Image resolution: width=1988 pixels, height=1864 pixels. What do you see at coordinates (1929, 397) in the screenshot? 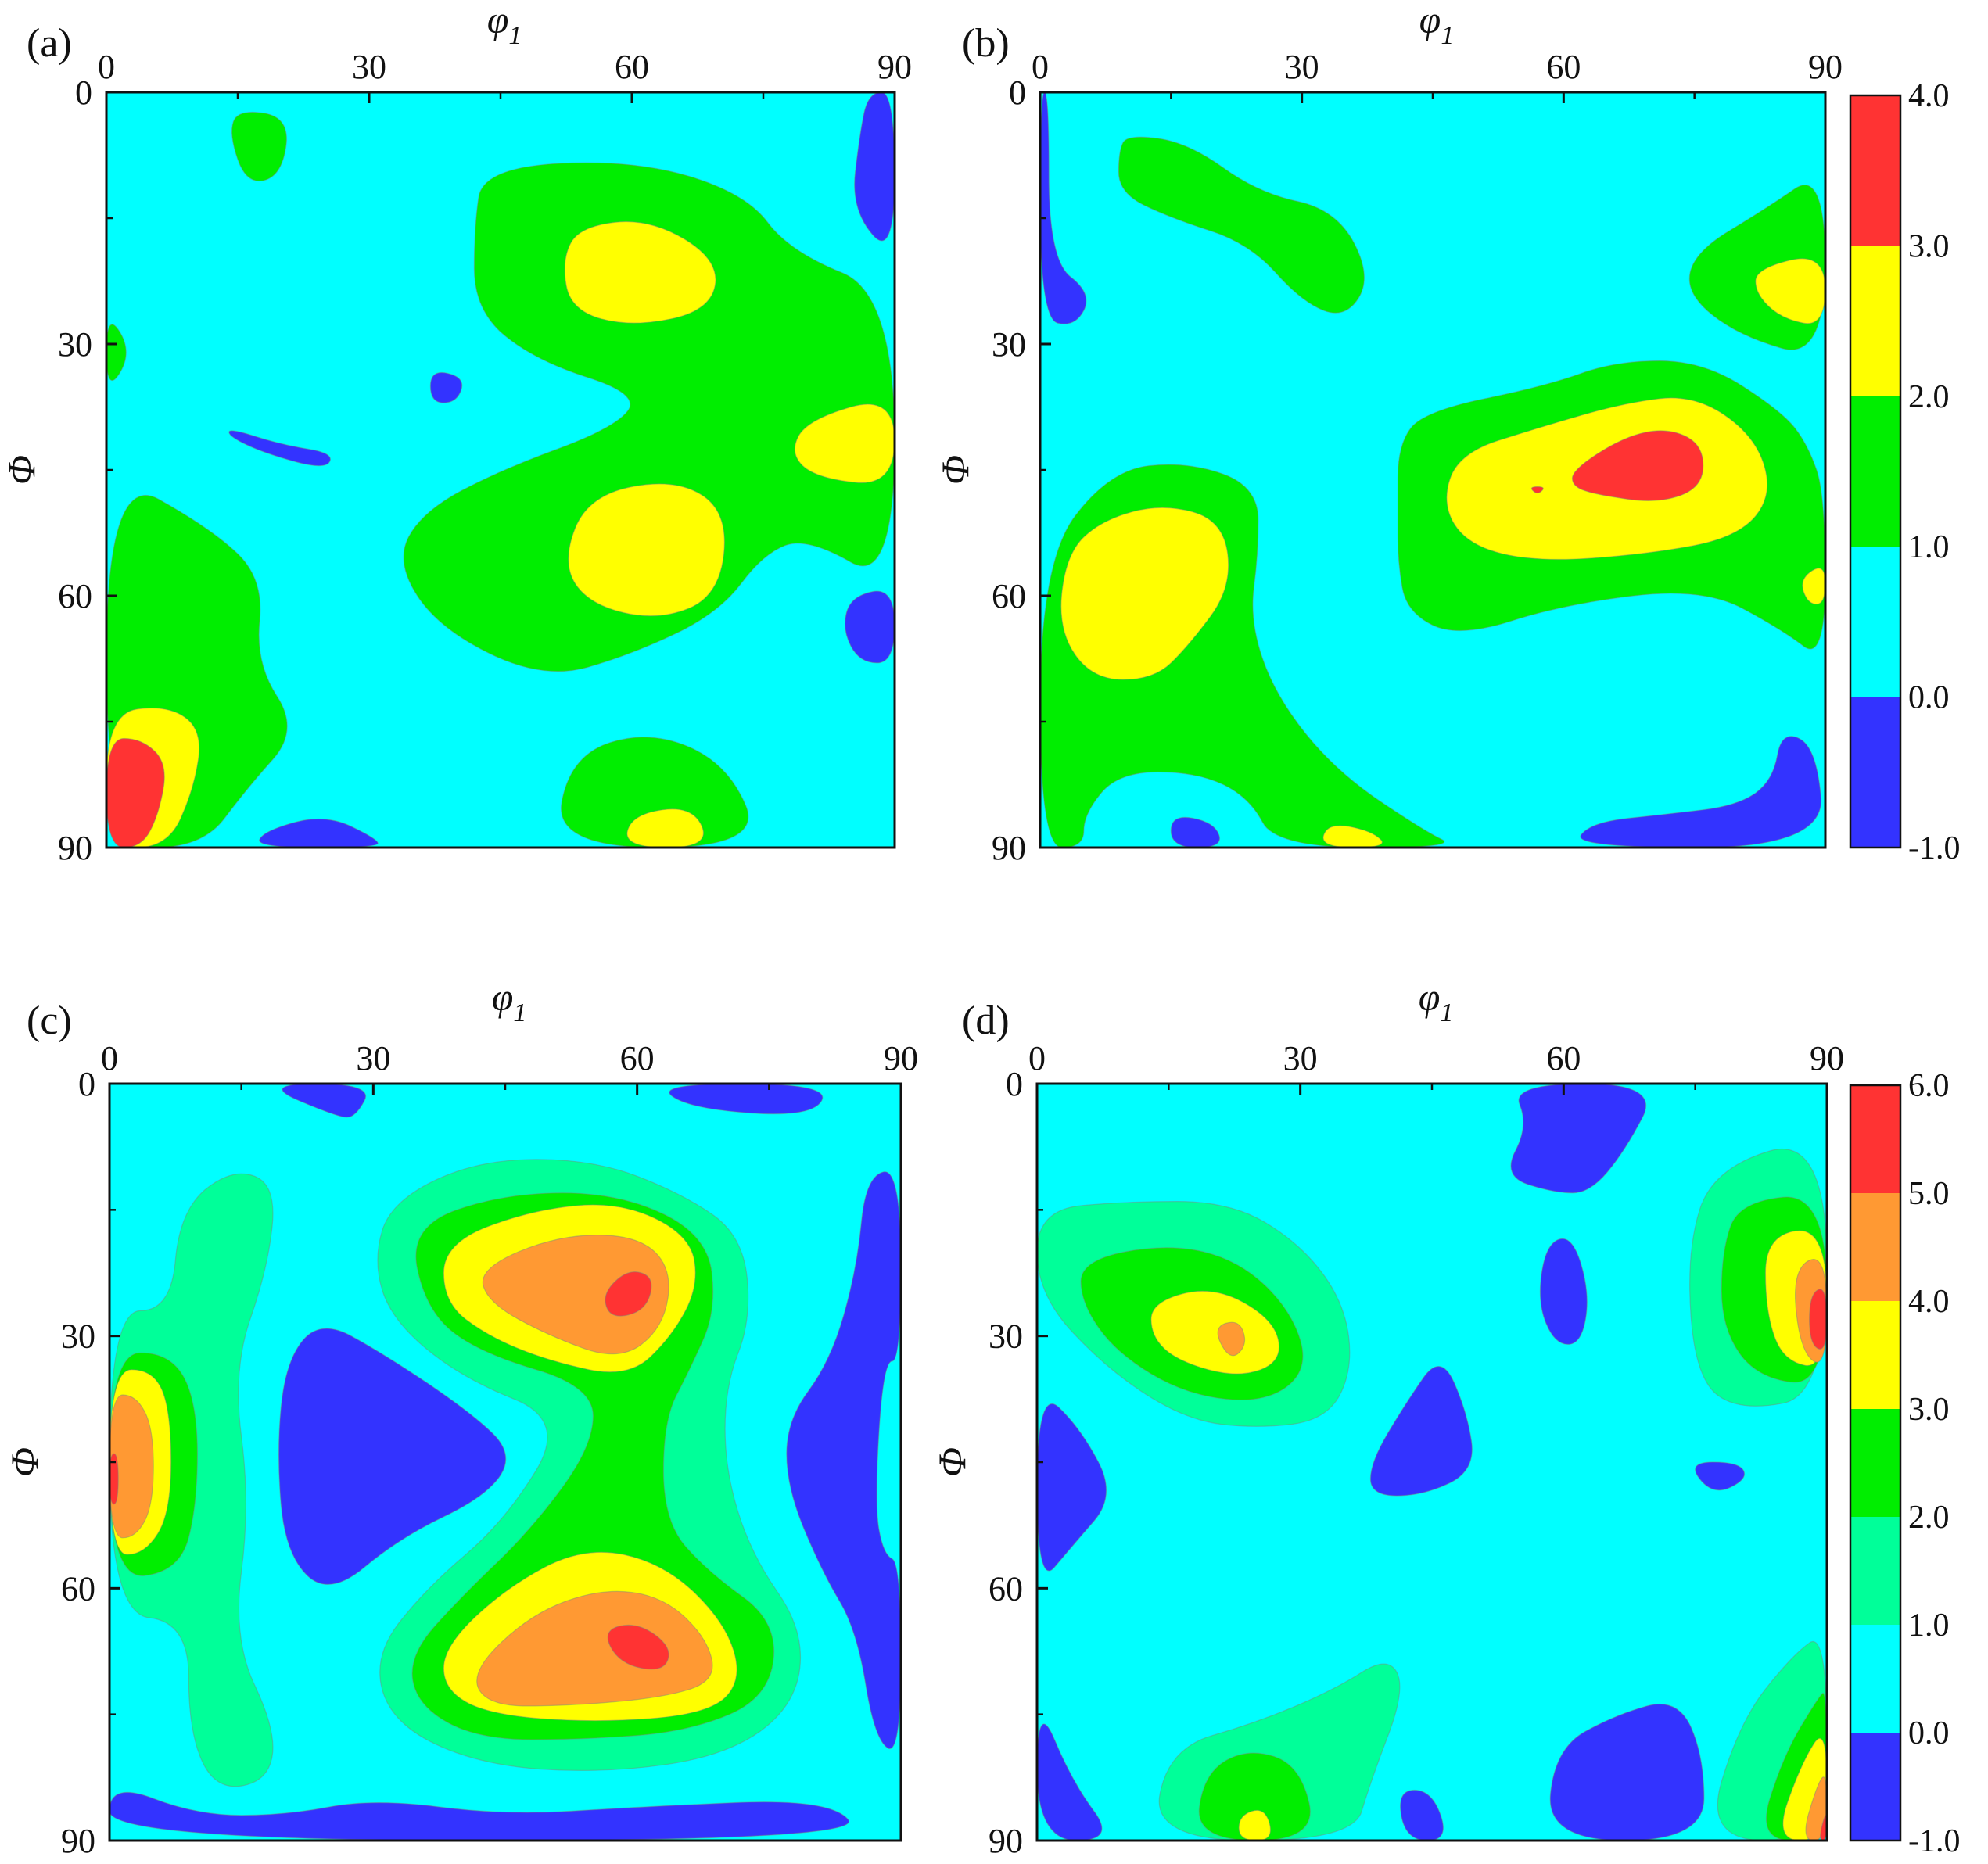
I see `colorbar-tick-label: 2.0` at bounding box center [1929, 397].